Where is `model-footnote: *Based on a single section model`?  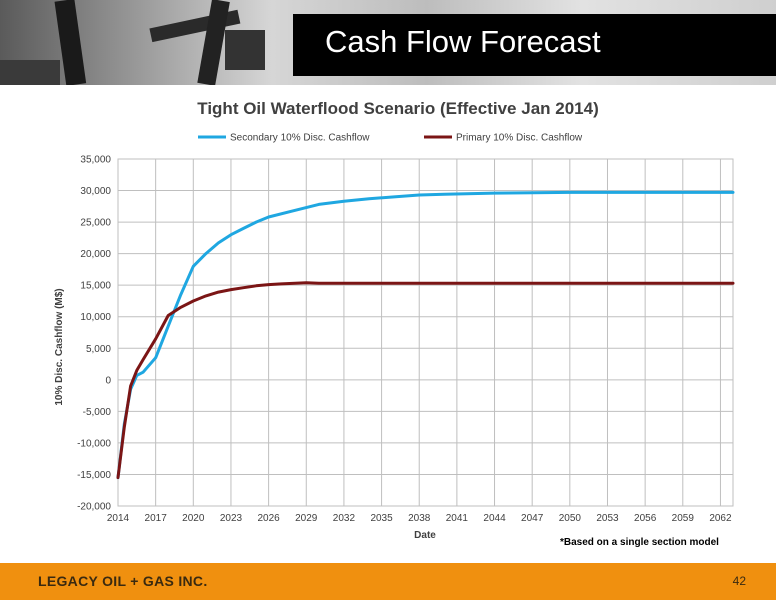 model-footnote: *Based on a single section model is located at coordinates (639, 542).